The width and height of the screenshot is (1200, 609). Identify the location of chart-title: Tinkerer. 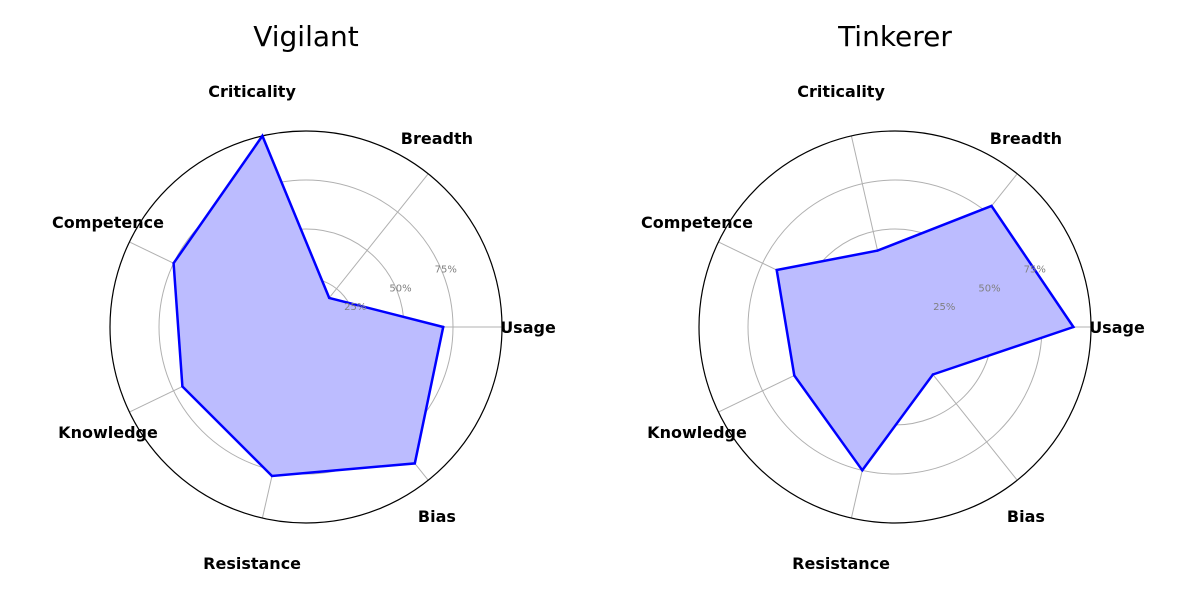
(894, 36).